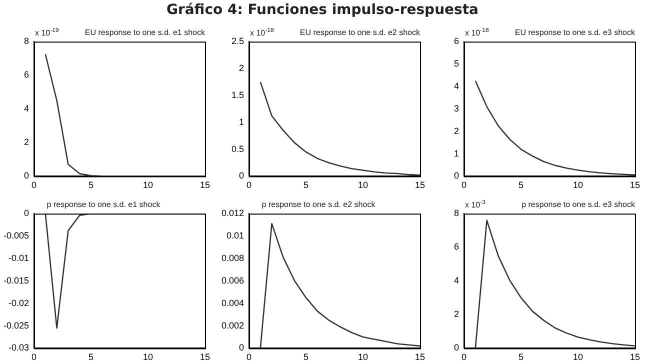 This screenshot has height=363, width=645. What do you see at coordinates (360, 33) in the screenshot?
I see `chart-title: EU response to one s.d. e2 shock` at bounding box center [360, 33].